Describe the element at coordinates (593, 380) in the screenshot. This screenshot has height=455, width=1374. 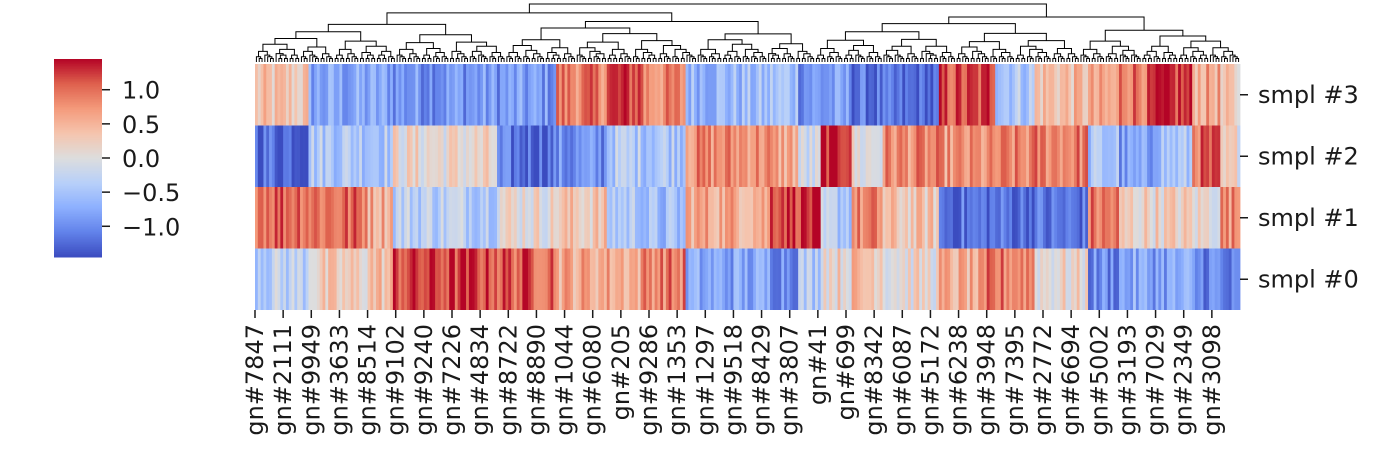
I see `column-label: gn#6080` at that location.